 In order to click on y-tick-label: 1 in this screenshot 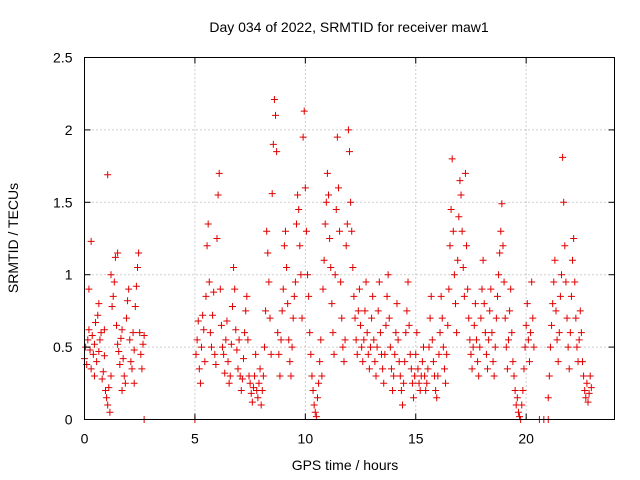, I will do `click(69, 275)`.